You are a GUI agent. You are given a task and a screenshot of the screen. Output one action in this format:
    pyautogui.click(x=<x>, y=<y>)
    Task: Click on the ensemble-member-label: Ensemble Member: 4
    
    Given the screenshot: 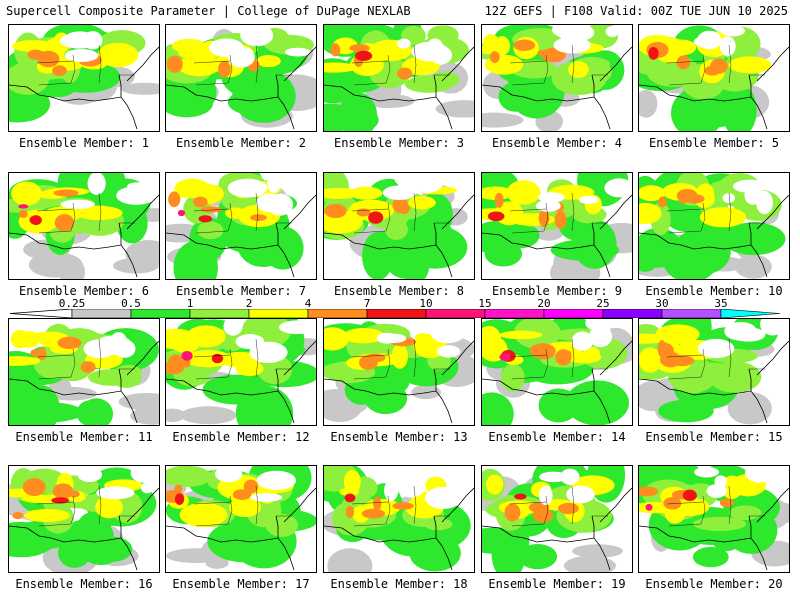 What is the action you would take?
    pyautogui.click(x=557, y=143)
    